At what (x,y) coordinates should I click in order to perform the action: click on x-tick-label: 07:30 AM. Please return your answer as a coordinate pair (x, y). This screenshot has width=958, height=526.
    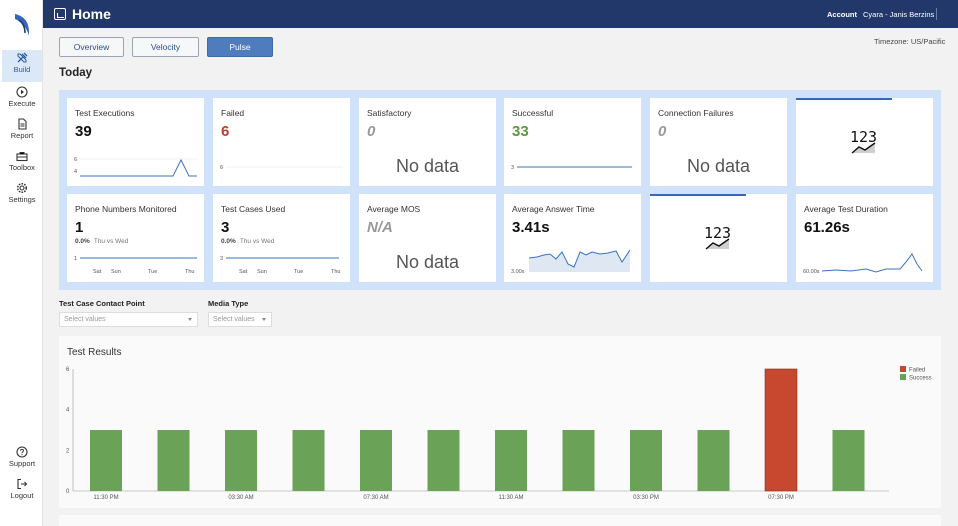
    Looking at the image, I should click on (375, 498).